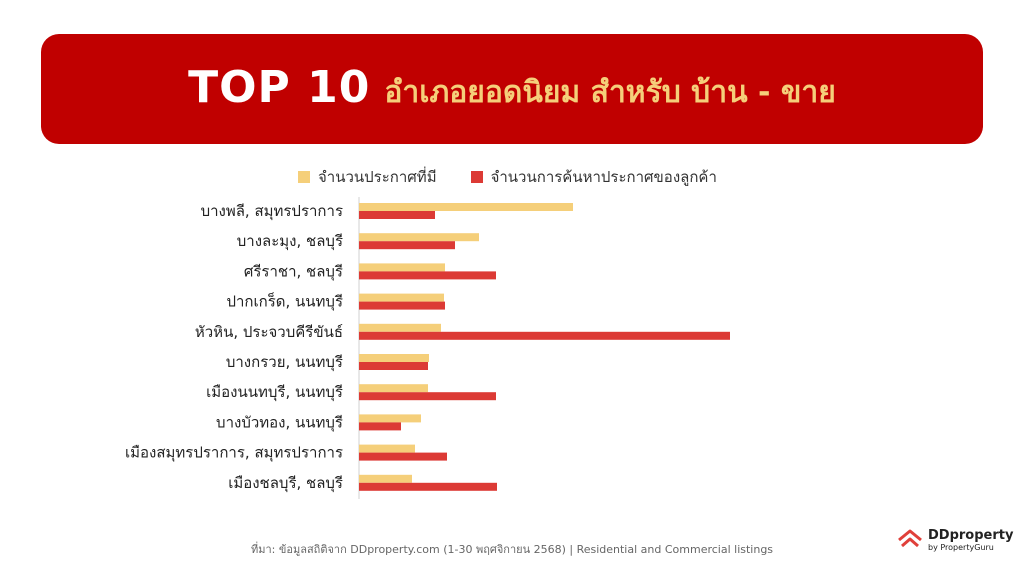 This screenshot has height=576, width=1024. I want to click on page-title: TOP 10, so click(279, 87).